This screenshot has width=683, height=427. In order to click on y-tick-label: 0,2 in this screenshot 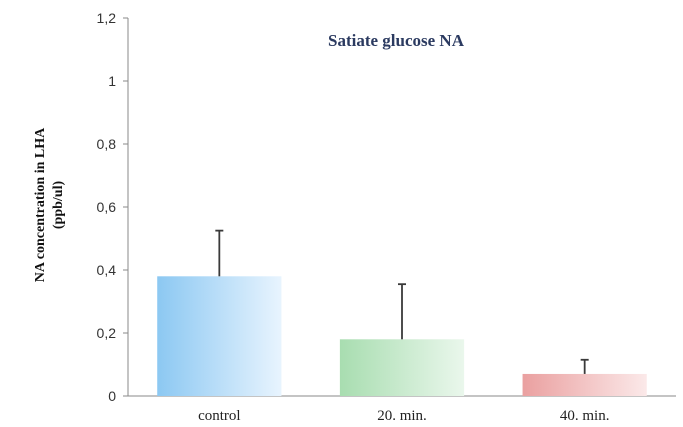, I will do `click(107, 333)`.